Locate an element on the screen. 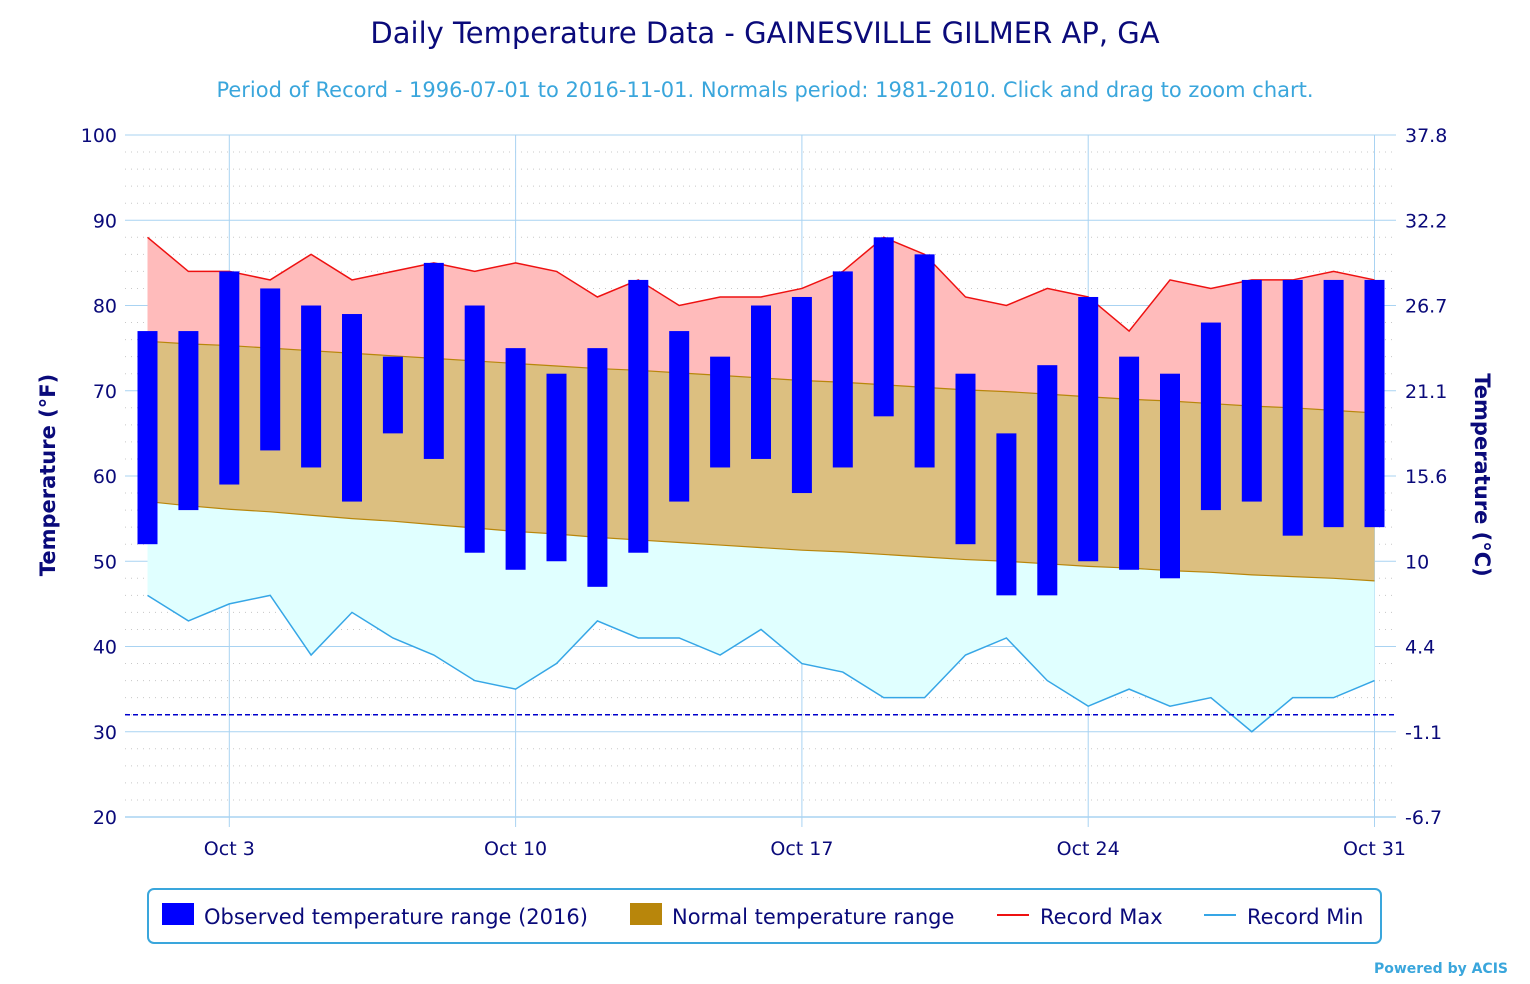 The height and width of the screenshot is (984, 1530). y-tick-label-right: 4.4 is located at coordinates (1420, 648).